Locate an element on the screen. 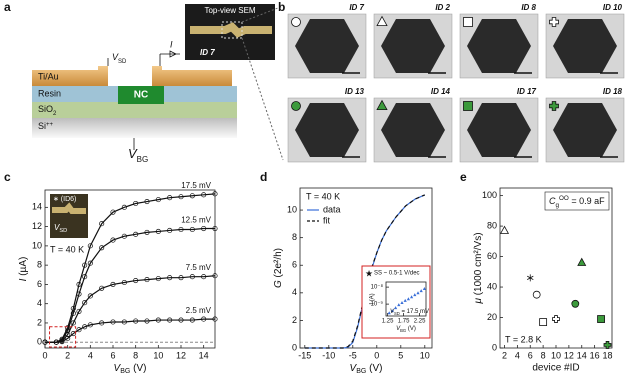 The height and width of the screenshot is (387, 630). y-tick-label: 10⁻⁹ is located at coordinates (377, 304).